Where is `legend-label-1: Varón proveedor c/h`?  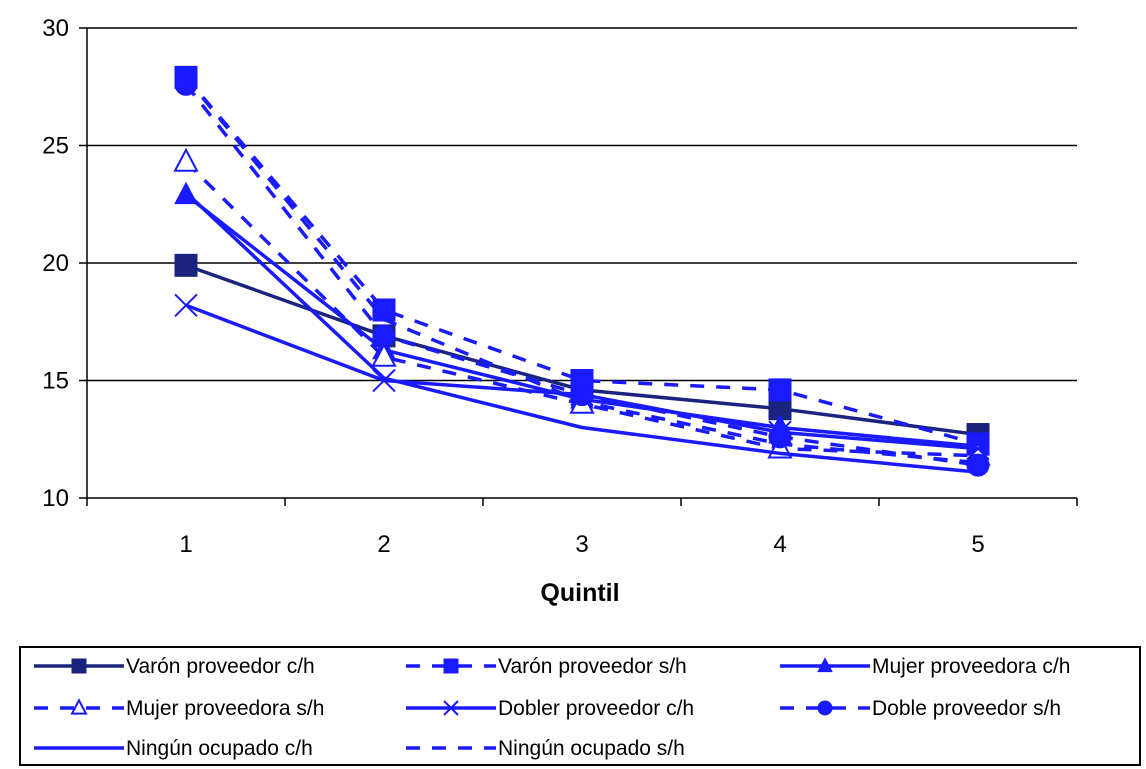
legend-label-1: Varón proveedor c/h is located at coordinates (220, 666).